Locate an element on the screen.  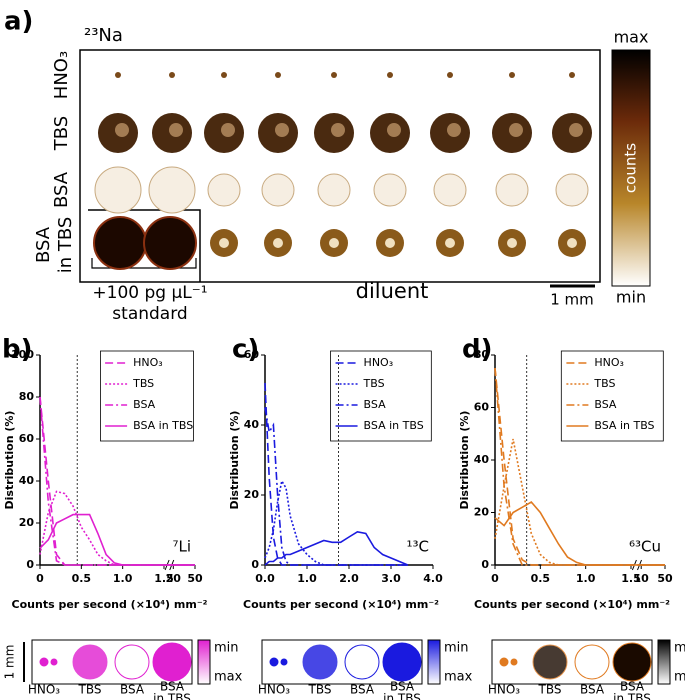
row-label: HNO₃ is located at coordinates (61, 75).